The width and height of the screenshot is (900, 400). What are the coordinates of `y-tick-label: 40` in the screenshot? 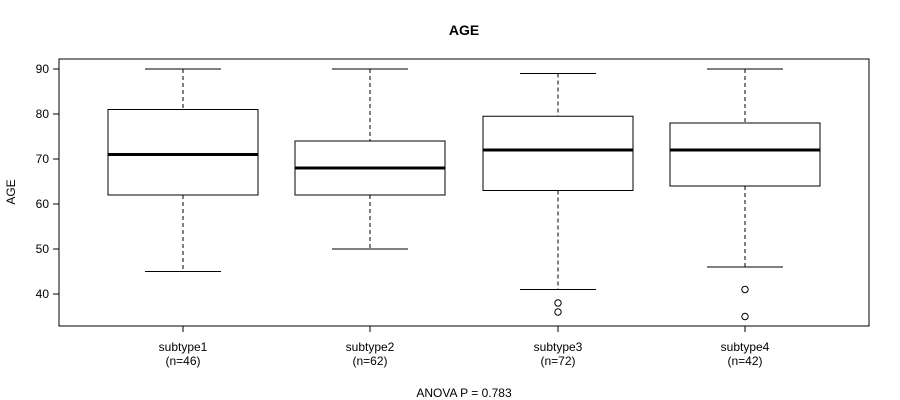 It's located at (43, 294).